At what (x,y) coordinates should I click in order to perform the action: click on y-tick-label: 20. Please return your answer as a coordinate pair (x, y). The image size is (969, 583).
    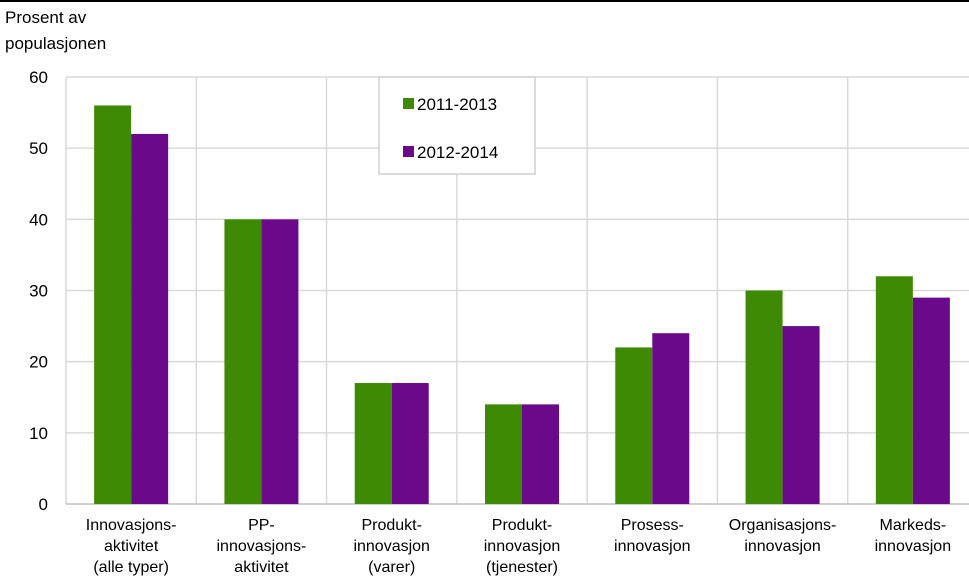
    Looking at the image, I should click on (38, 362).